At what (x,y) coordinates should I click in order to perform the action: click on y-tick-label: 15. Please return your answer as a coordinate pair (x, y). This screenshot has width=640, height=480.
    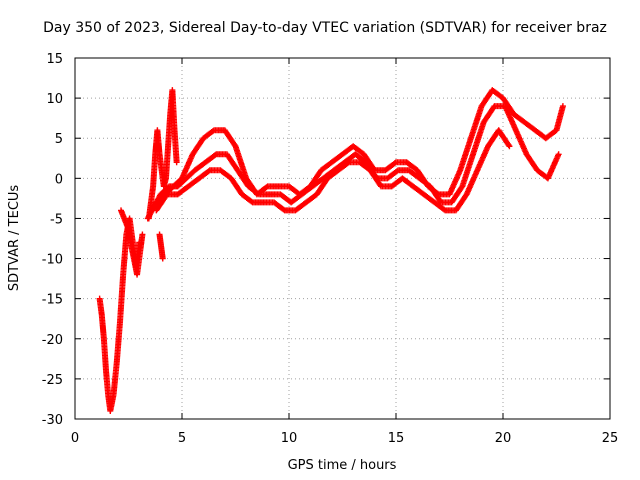
    Looking at the image, I should click on (54, 59).